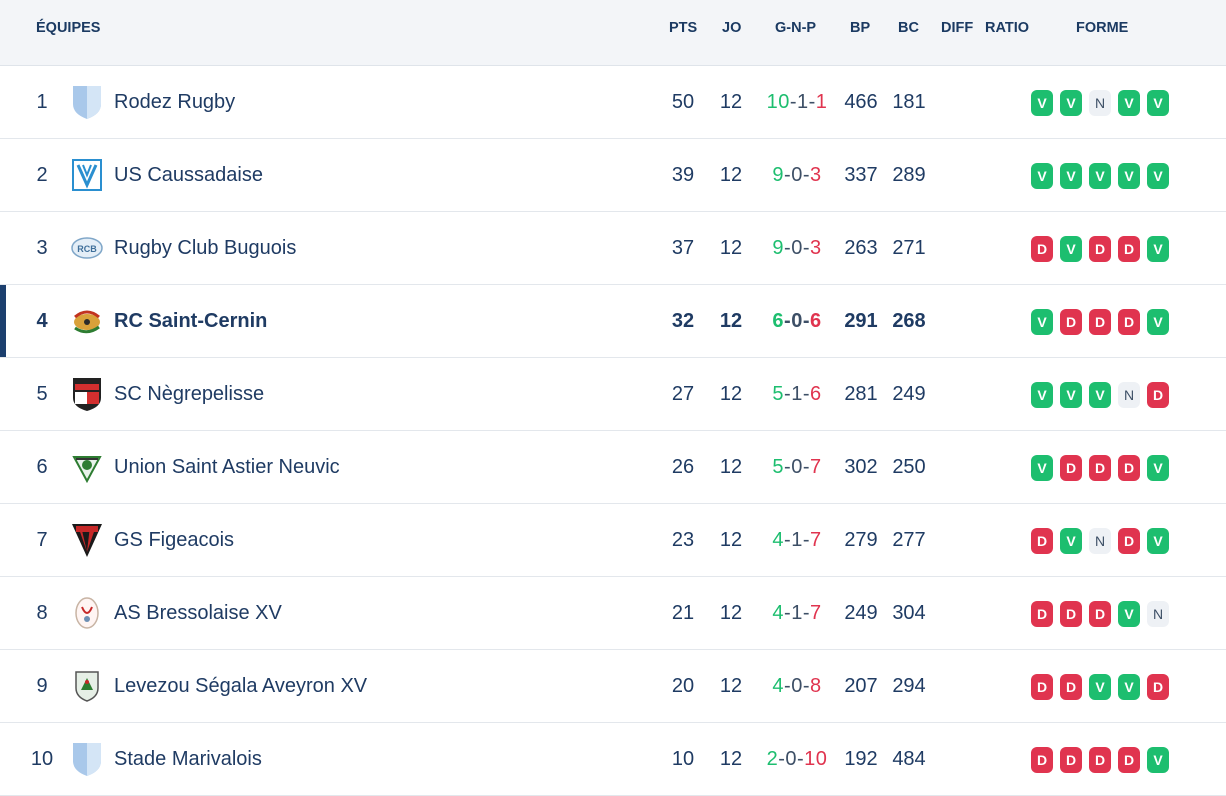  What do you see at coordinates (613, 394) in the screenshot?
I see `table-row: 5 SC Nègrepelisse 27 12 5-1-6 281 249 V V V N D` at bounding box center [613, 394].